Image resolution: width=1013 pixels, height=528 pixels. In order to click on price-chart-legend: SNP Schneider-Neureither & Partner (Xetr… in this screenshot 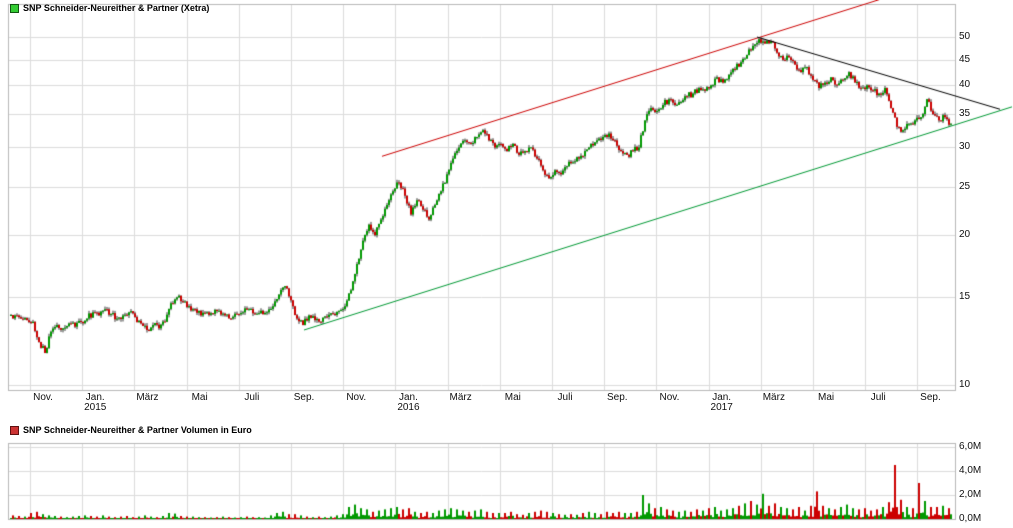, I will do `click(109, 8)`.